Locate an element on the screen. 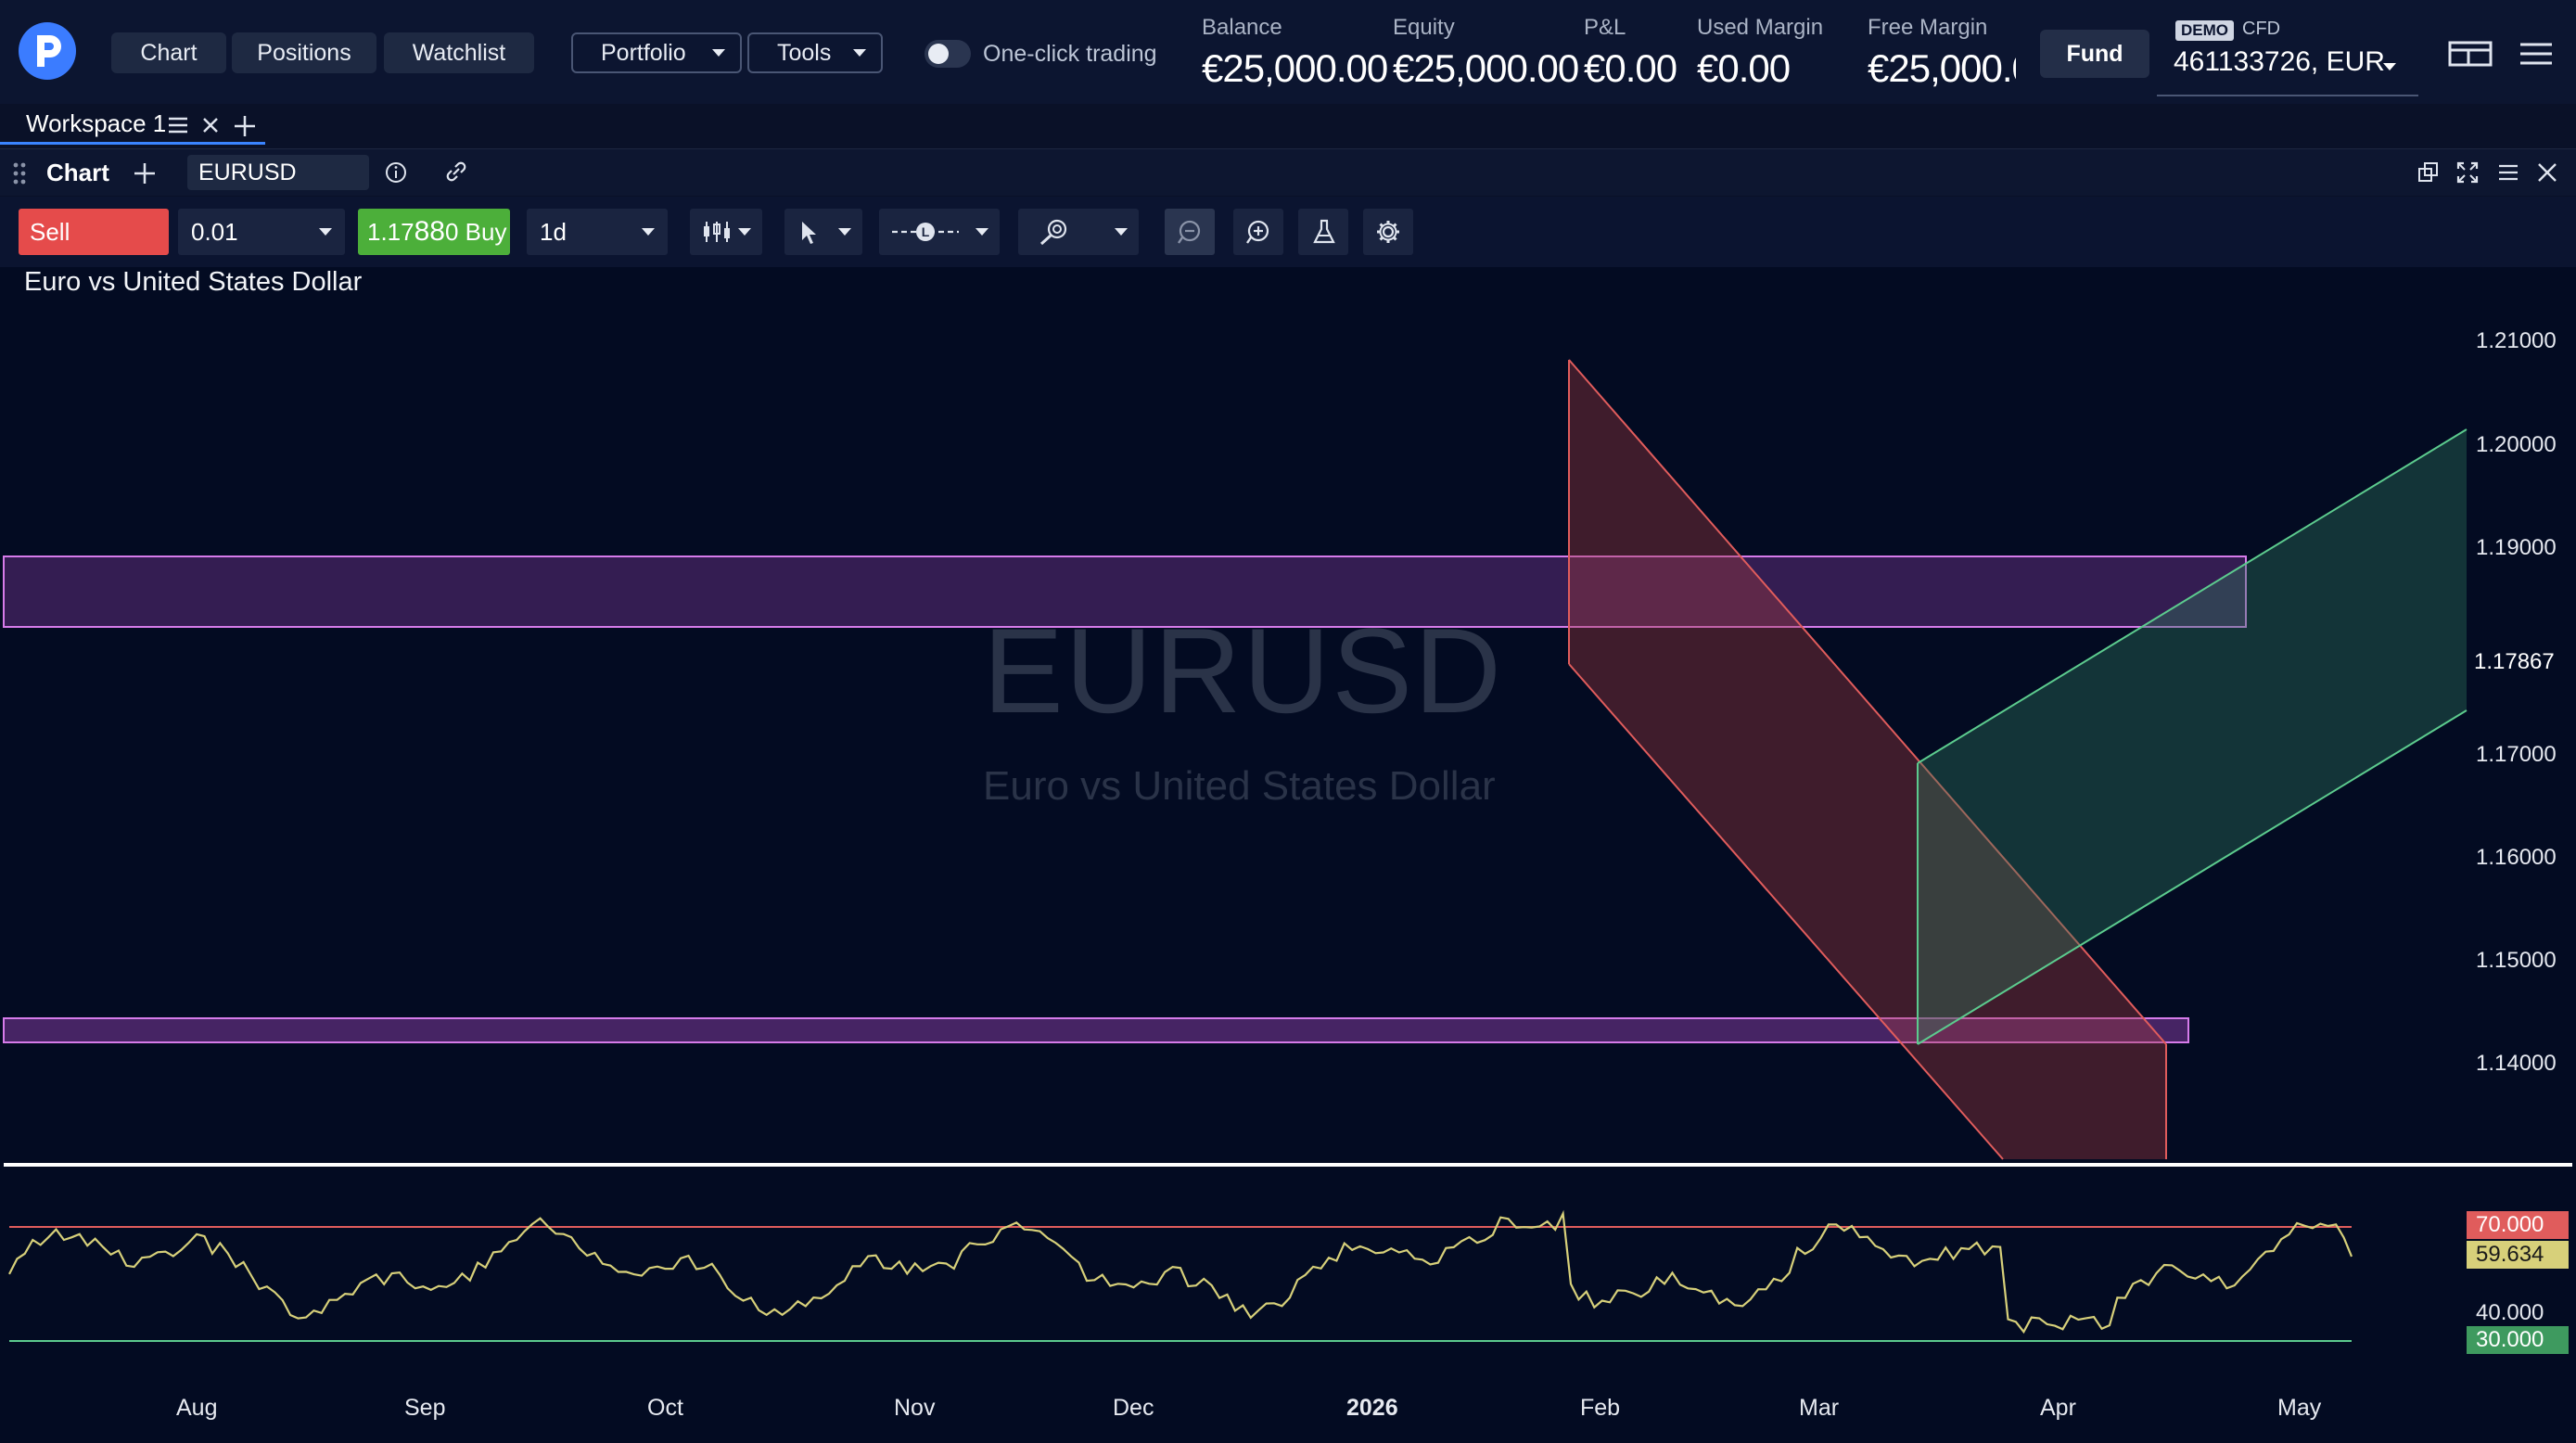 The image size is (2576, 1443). account-selector: DEMO CFD 461133726, EUR is located at coordinates (2287, 54).